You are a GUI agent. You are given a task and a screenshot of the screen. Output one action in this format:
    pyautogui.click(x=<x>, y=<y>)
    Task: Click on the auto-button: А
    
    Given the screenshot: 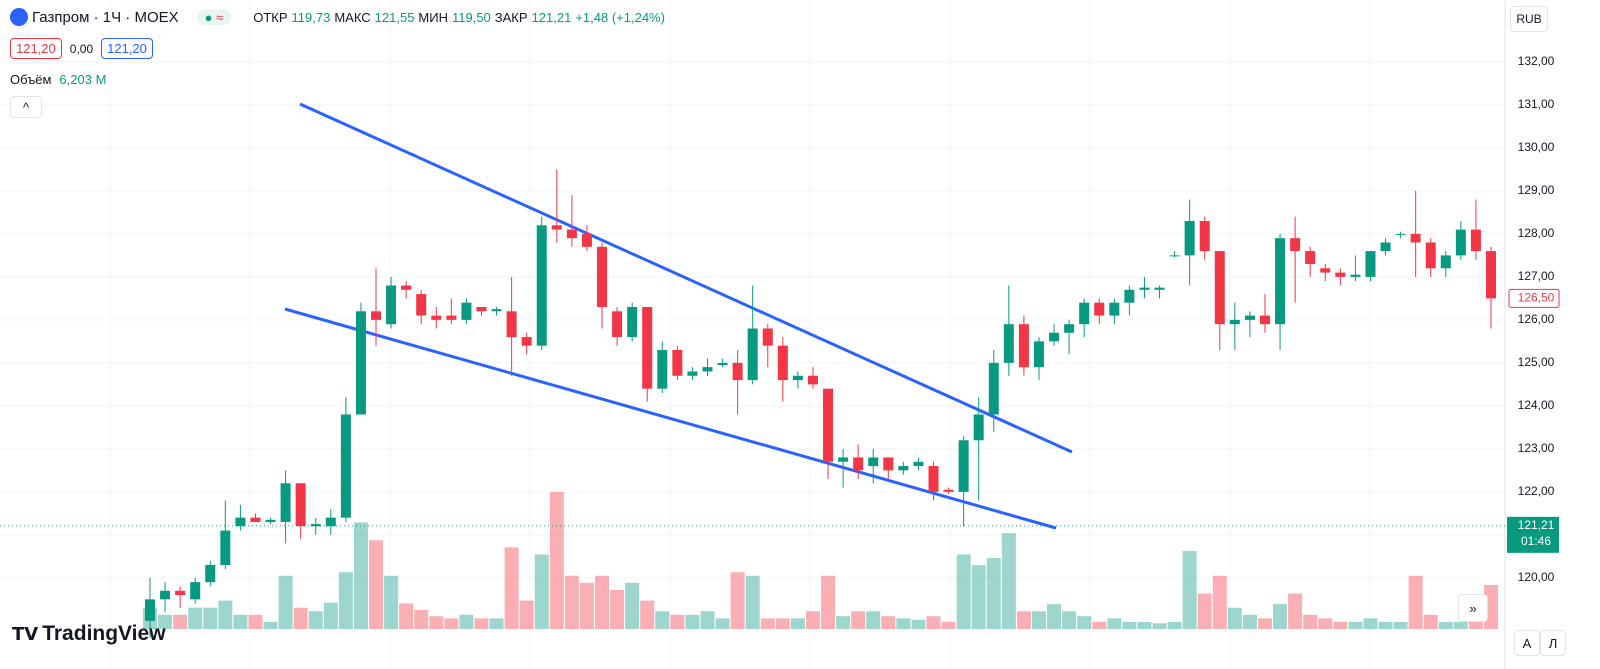 What is the action you would take?
    pyautogui.click(x=1527, y=643)
    